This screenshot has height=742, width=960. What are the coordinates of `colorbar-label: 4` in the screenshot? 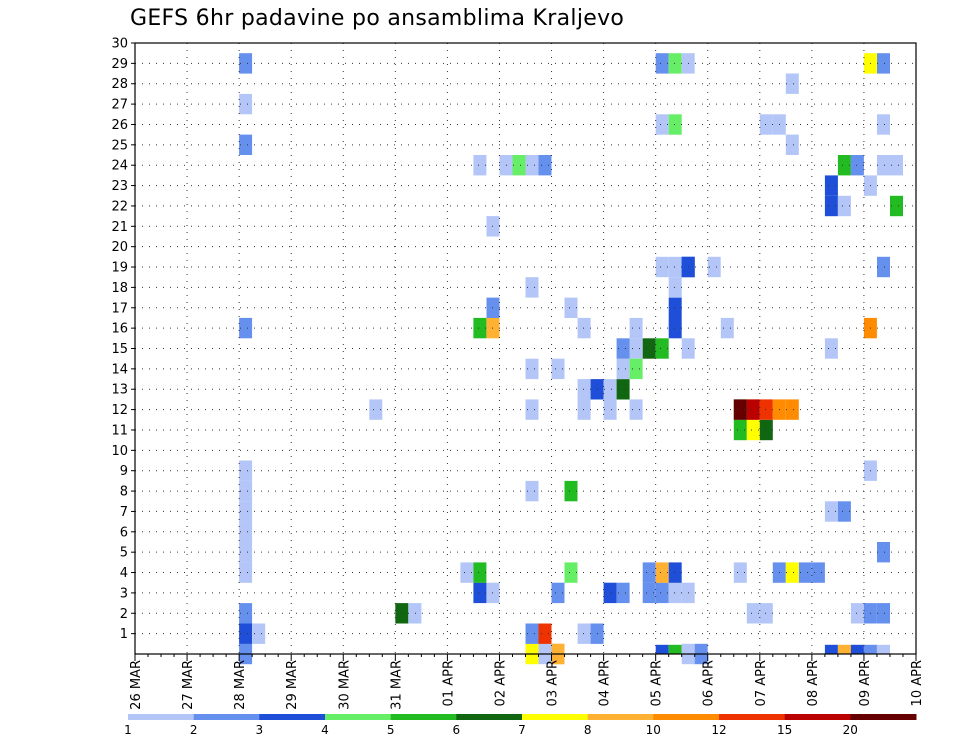 It's located at (325, 730).